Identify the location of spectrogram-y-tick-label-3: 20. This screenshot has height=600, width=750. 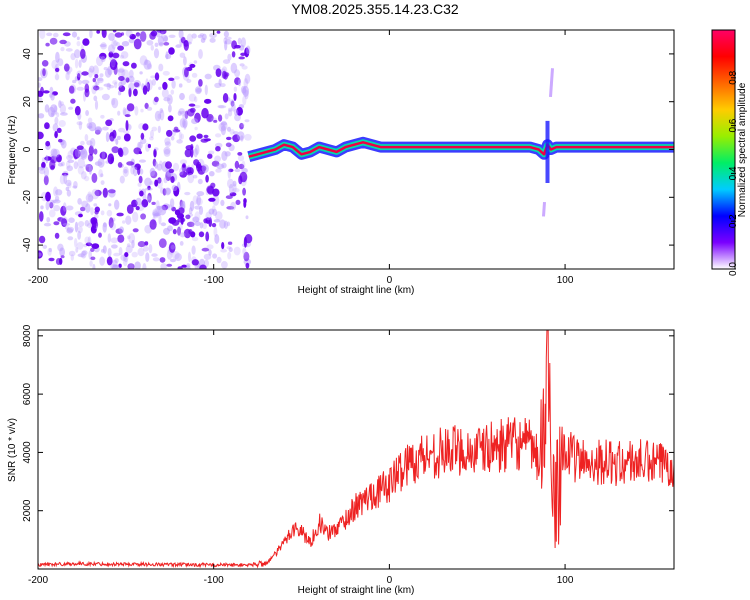
(27, 102).